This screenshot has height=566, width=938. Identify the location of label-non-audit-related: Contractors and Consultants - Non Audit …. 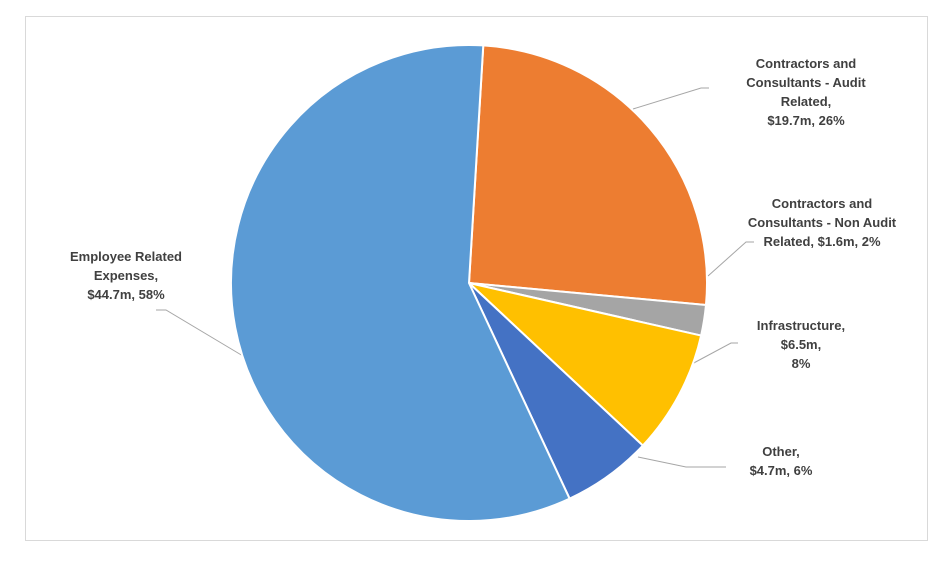
(822, 222).